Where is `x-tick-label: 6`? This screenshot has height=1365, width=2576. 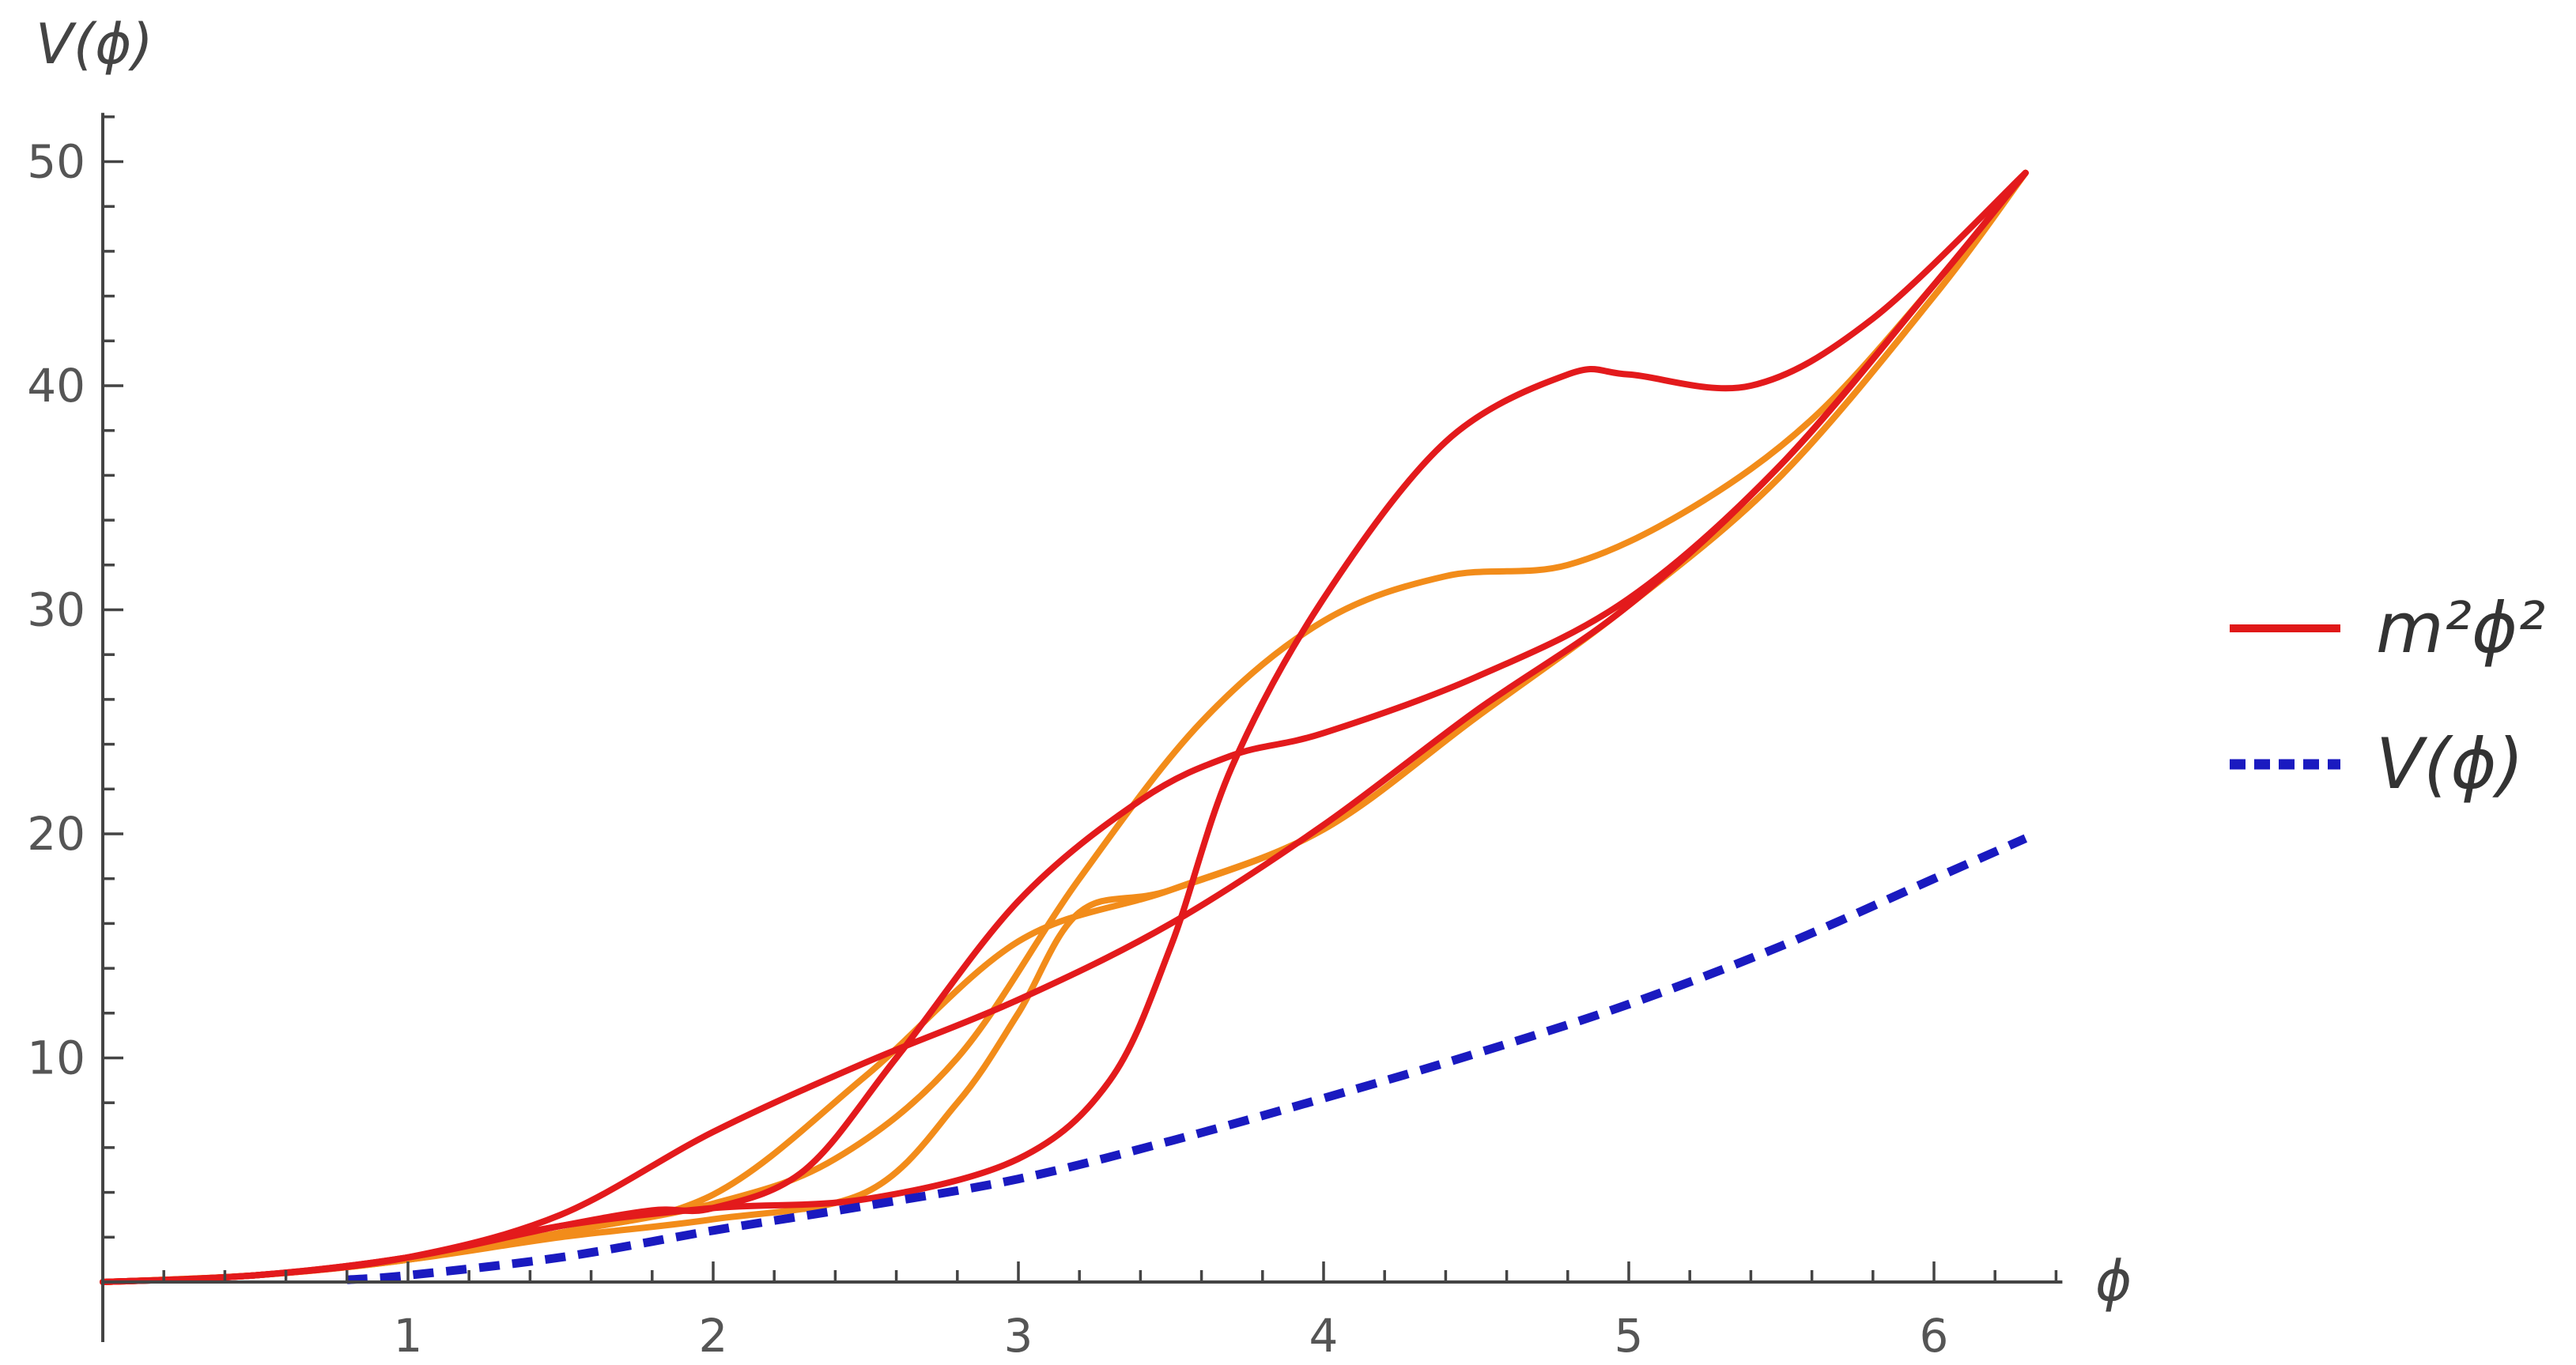
x-tick-label: 6 is located at coordinates (1934, 1336).